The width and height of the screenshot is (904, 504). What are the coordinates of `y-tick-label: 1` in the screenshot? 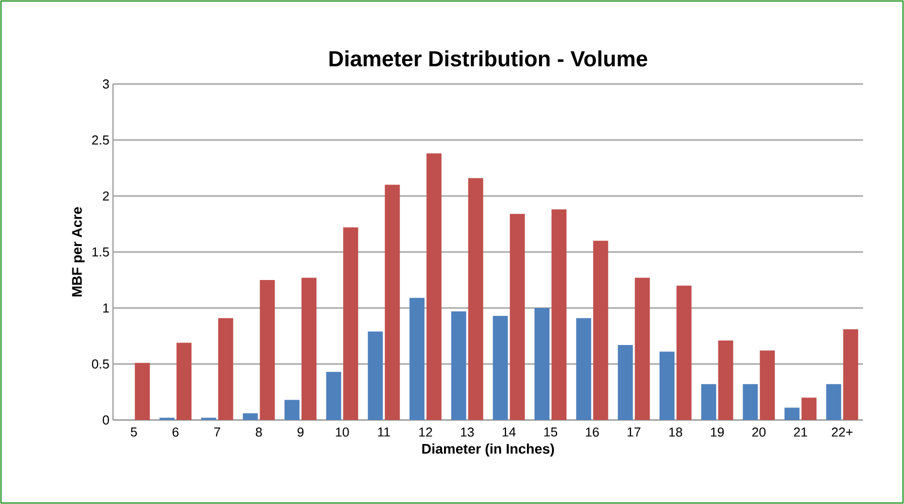 It's located at (106, 308).